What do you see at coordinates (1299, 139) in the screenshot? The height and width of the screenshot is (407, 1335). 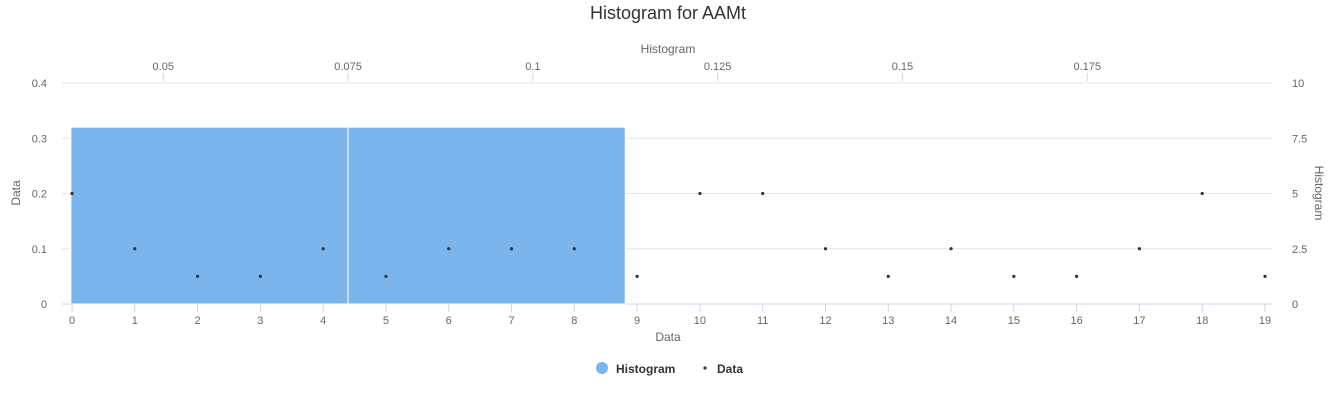 I see `y-right-tick-label: 7.5` at bounding box center [1299, 139].